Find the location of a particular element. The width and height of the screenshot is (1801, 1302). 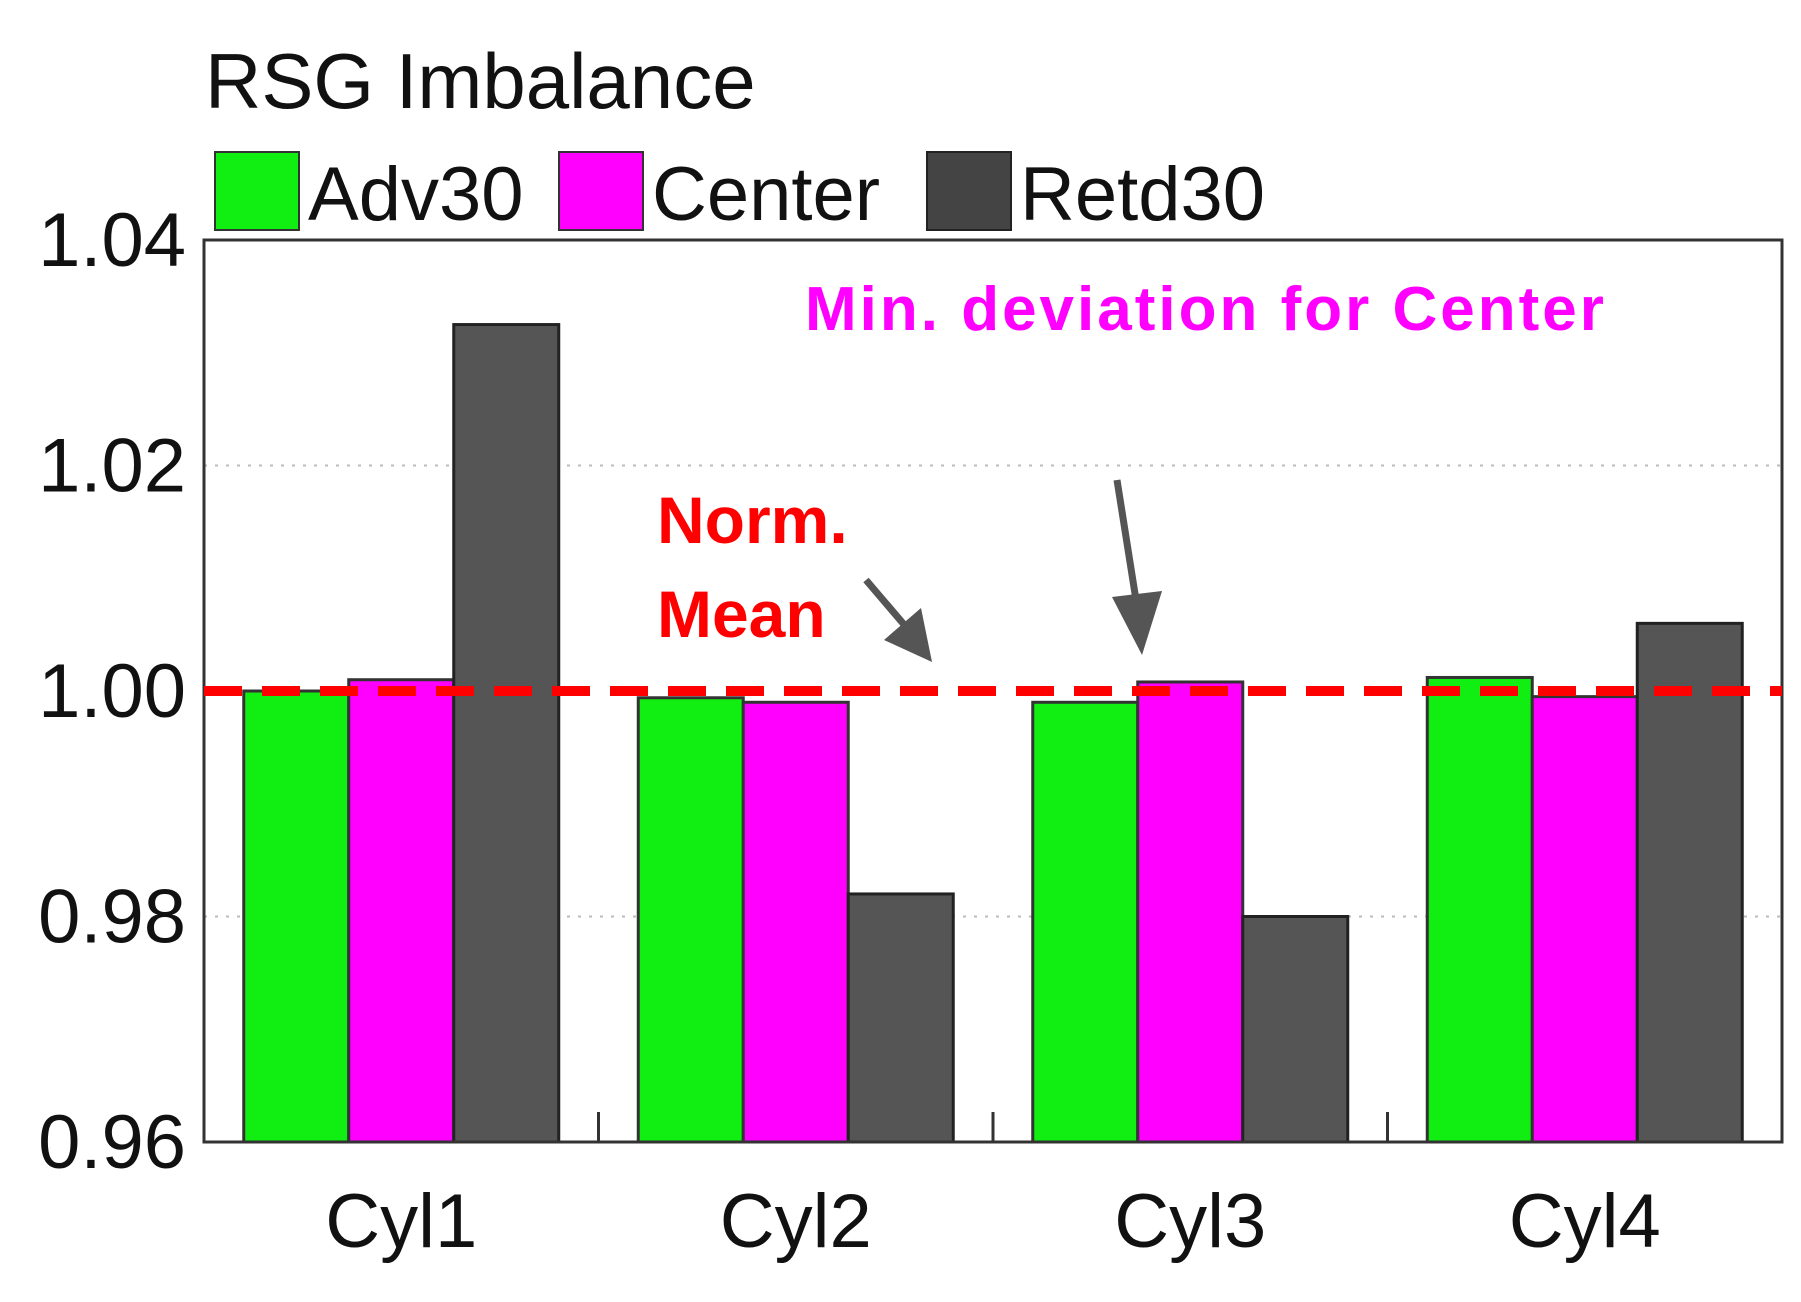

legend: Adv30 Center Retd30 is located at coordinates (739, 194).